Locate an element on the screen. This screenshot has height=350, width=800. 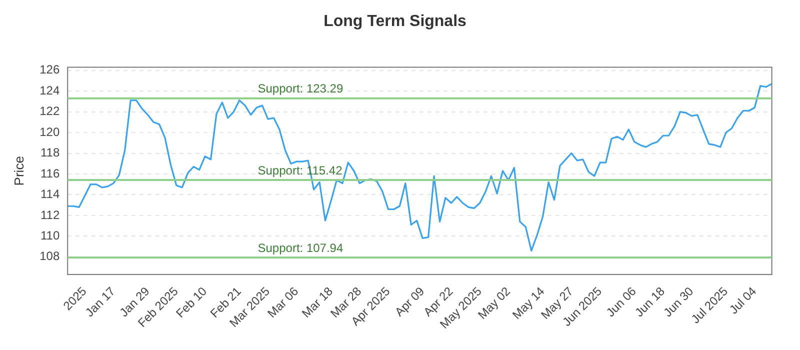
y-tick-label: 126 is located at coordinates (50, 69).